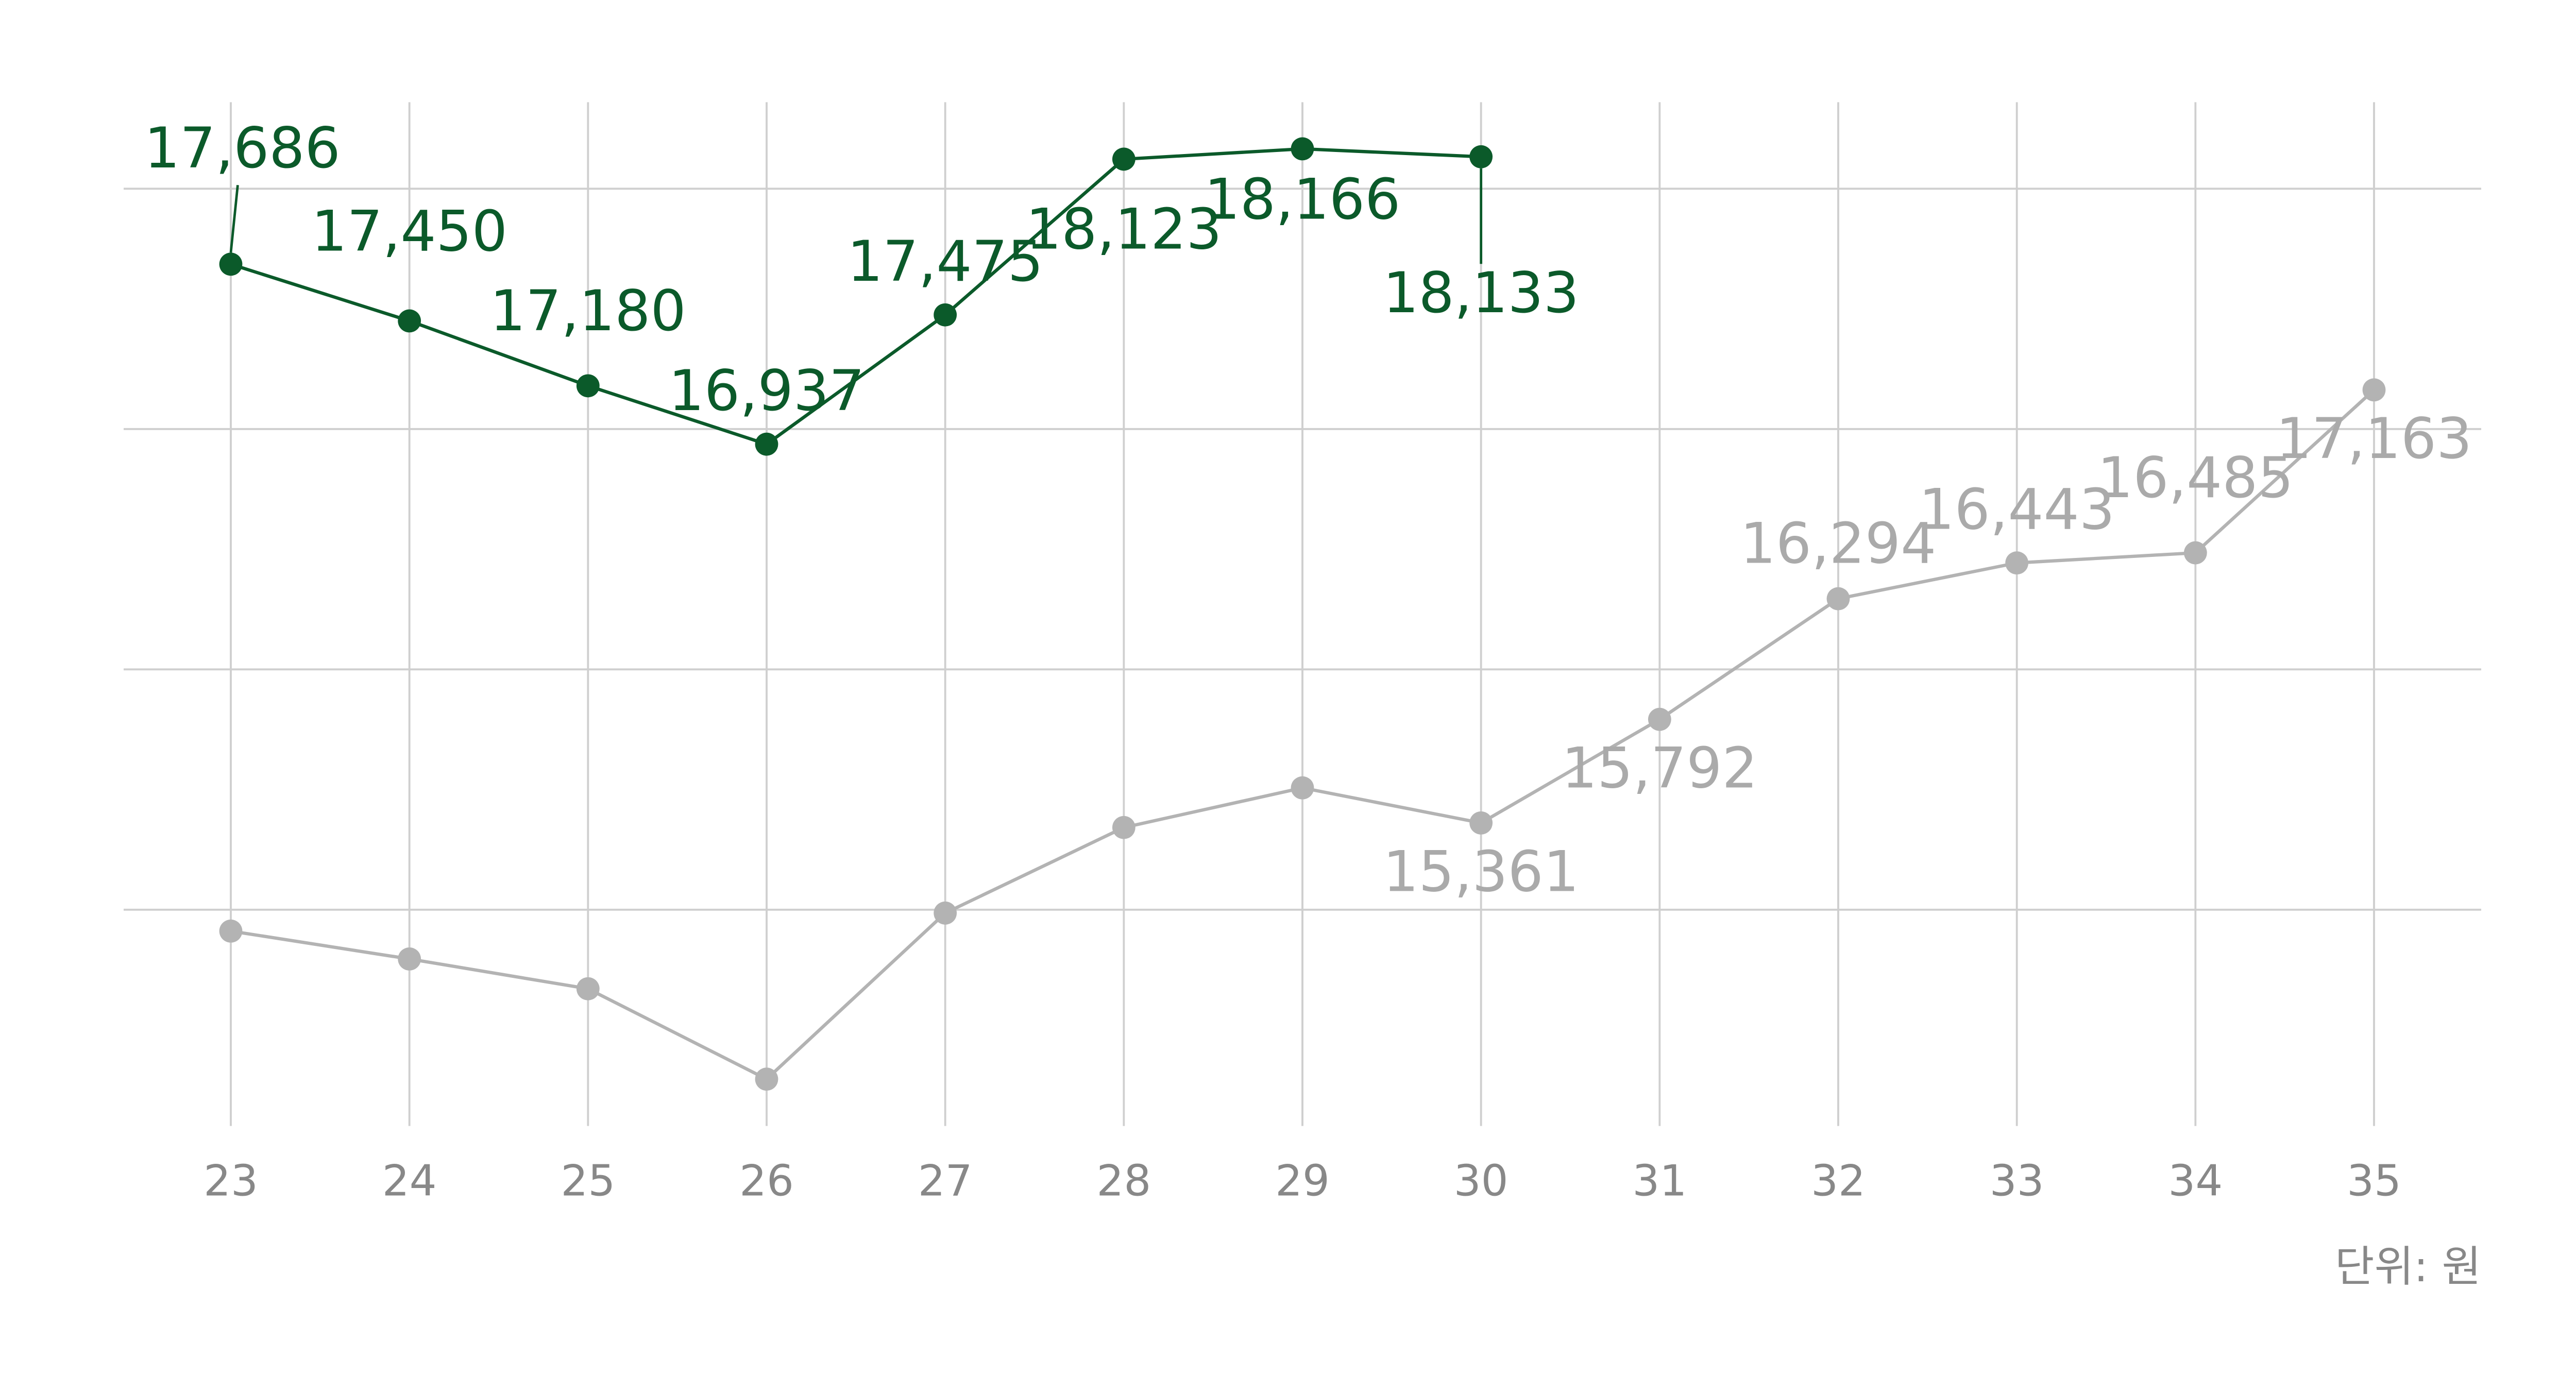 Image resolution: width=2576 pixels, height=1391 pixels. Describe the element at coordinates (1481, 293) in the screenshot. I see `data-label: 18,133` at that location.